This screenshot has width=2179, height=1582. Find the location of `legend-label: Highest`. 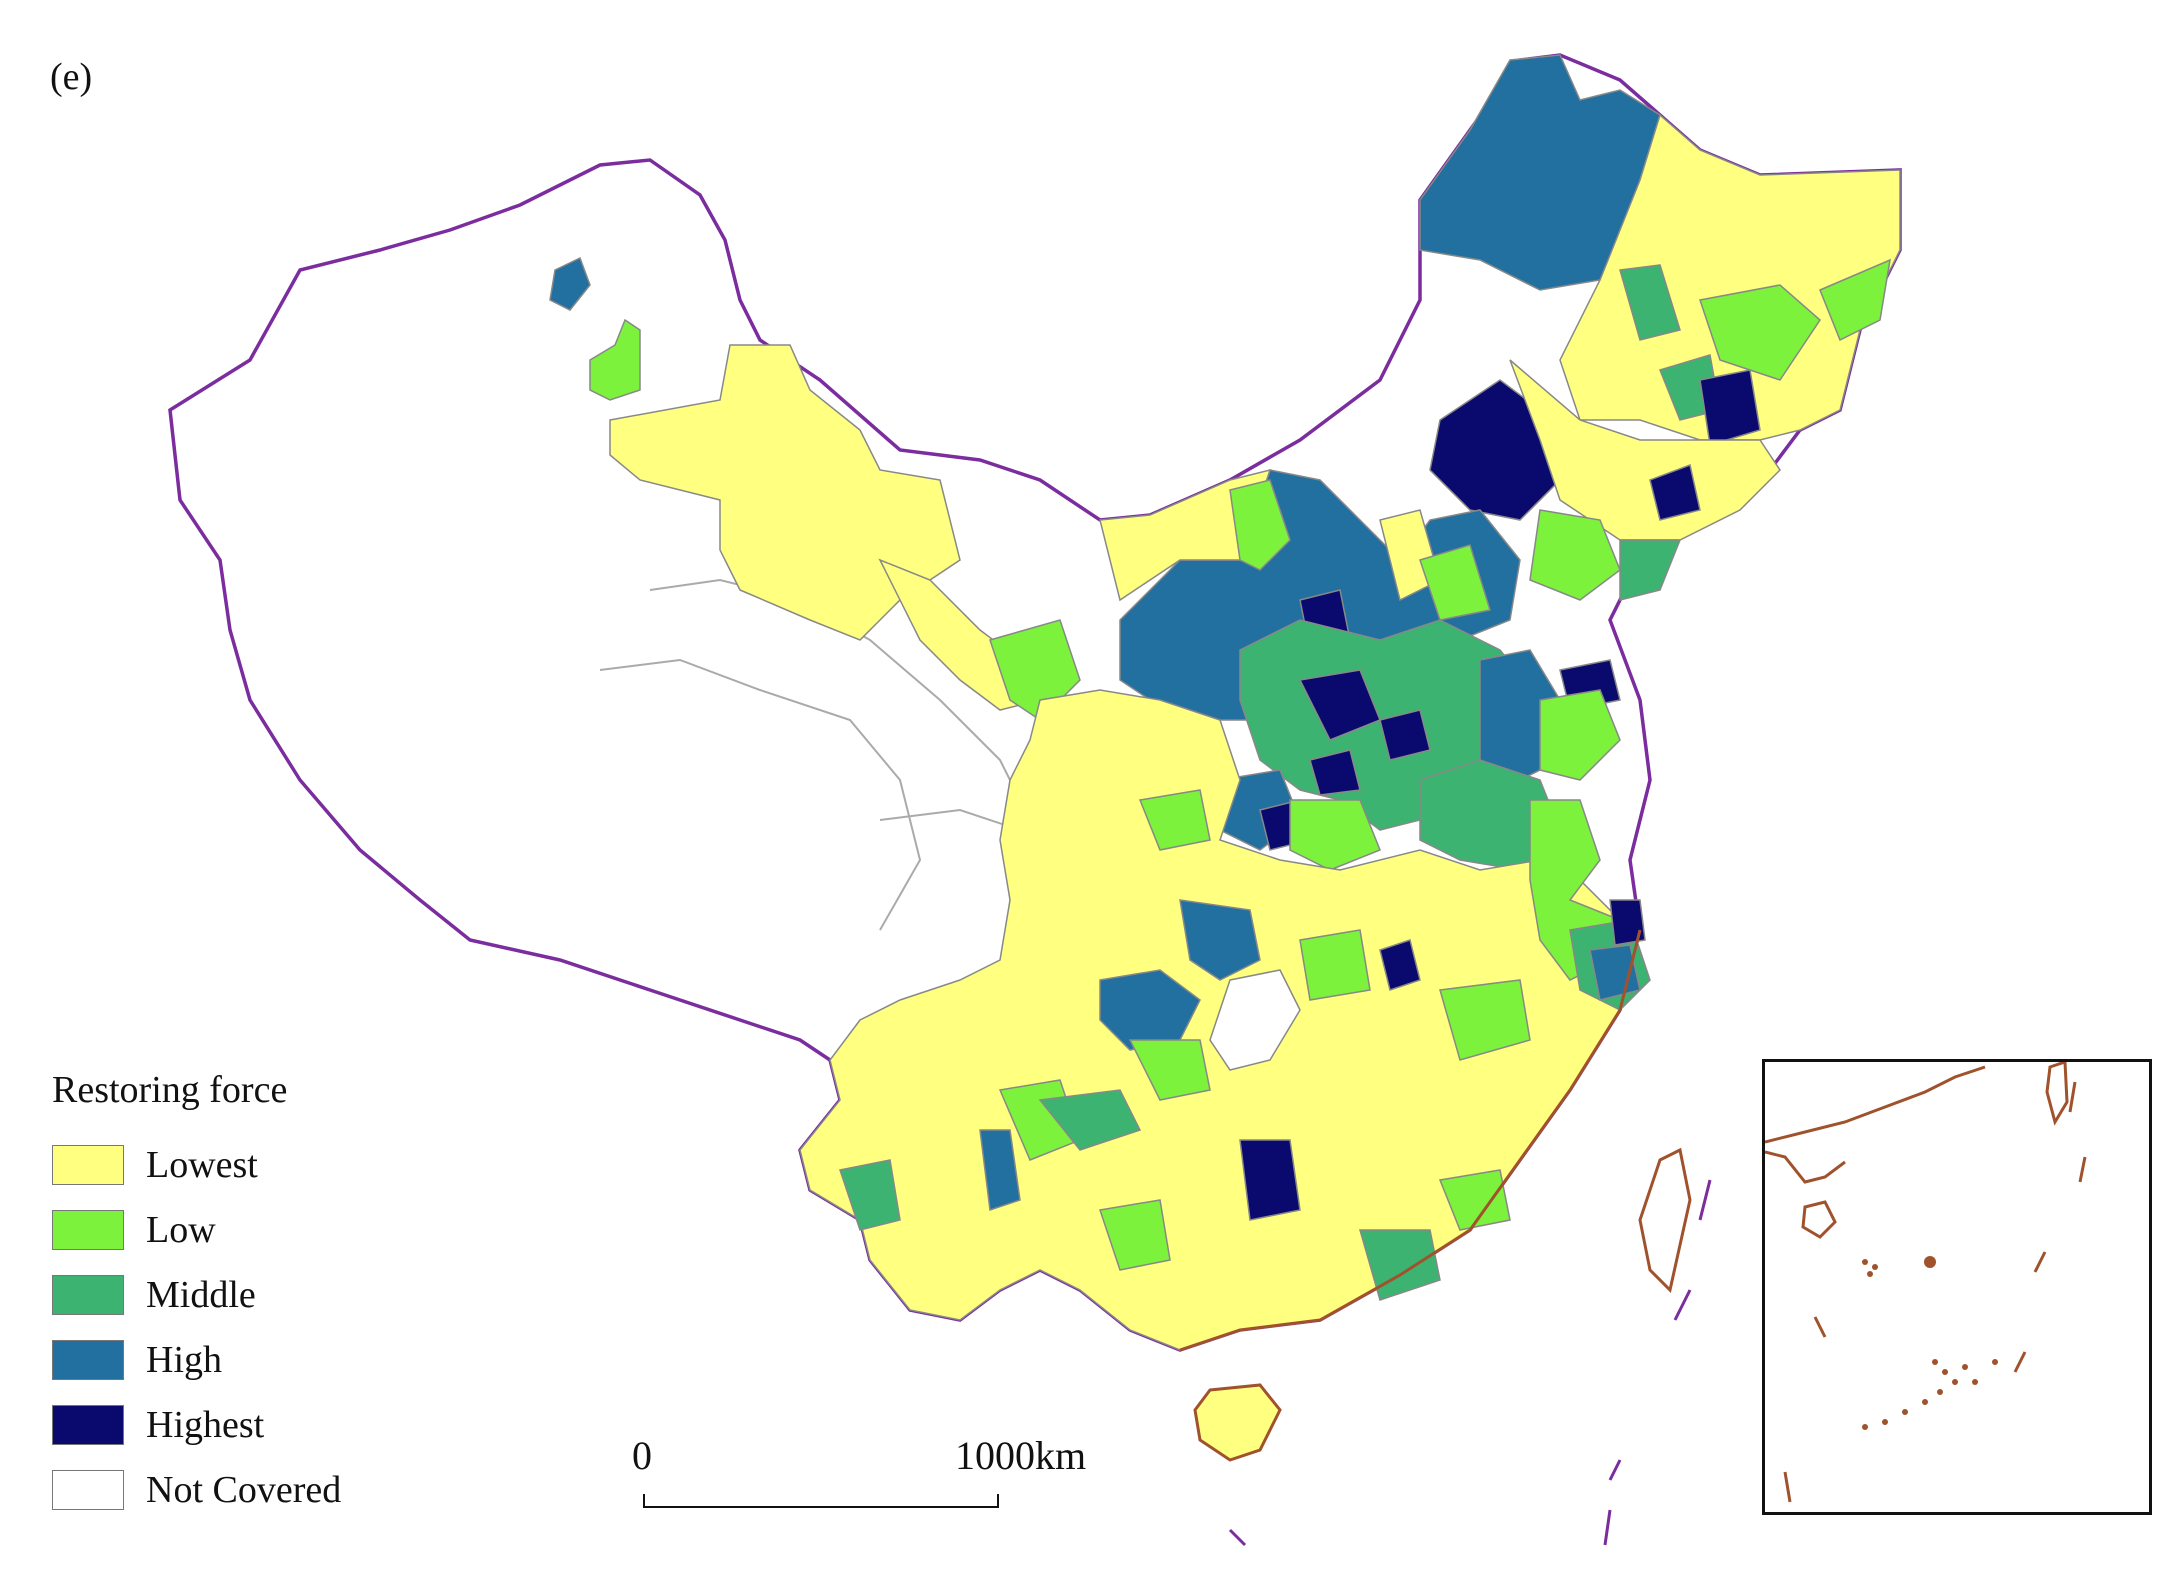

legend-label: Highest is located at coordinates (205, 1424).